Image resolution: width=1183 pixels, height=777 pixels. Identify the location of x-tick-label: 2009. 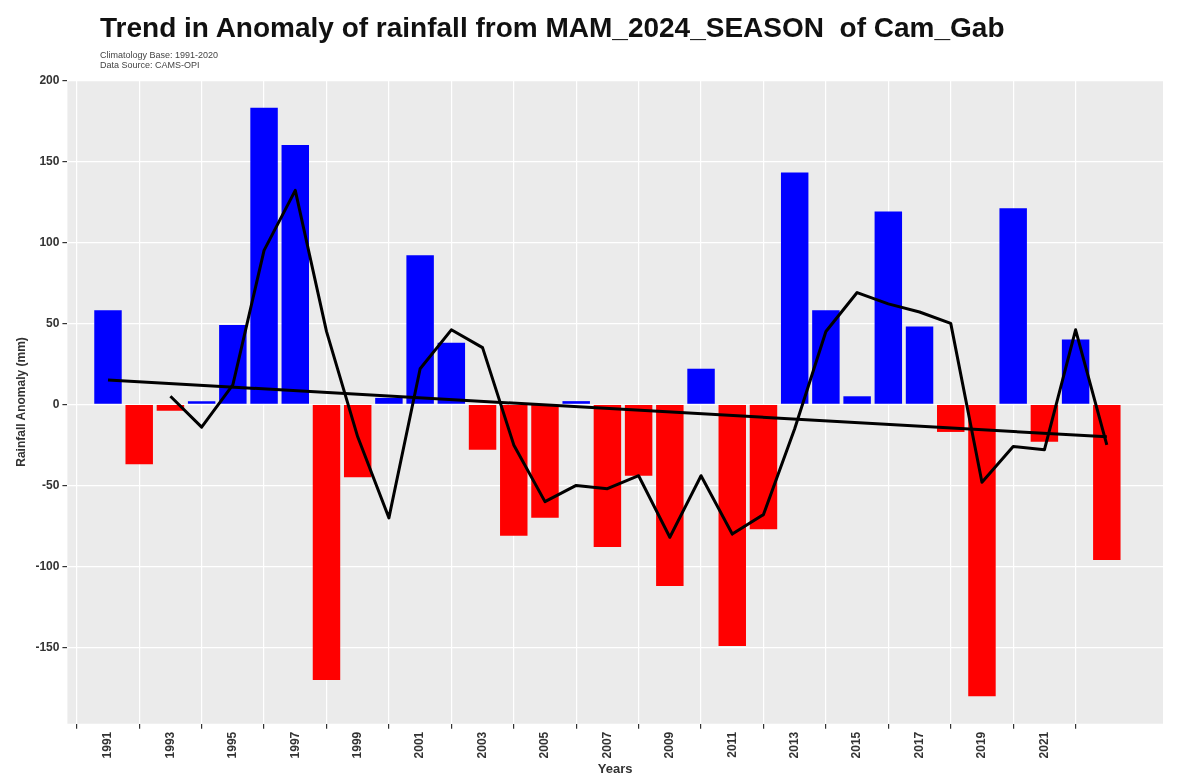
(669, 745).